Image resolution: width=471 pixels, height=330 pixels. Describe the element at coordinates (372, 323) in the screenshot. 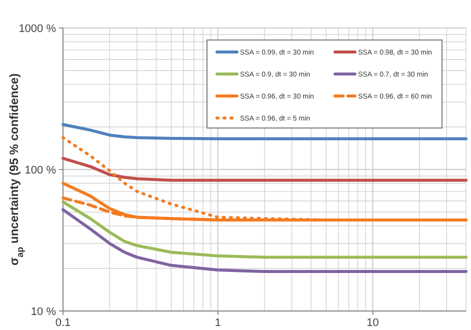

I see `x-tick-label: 10` at that location.